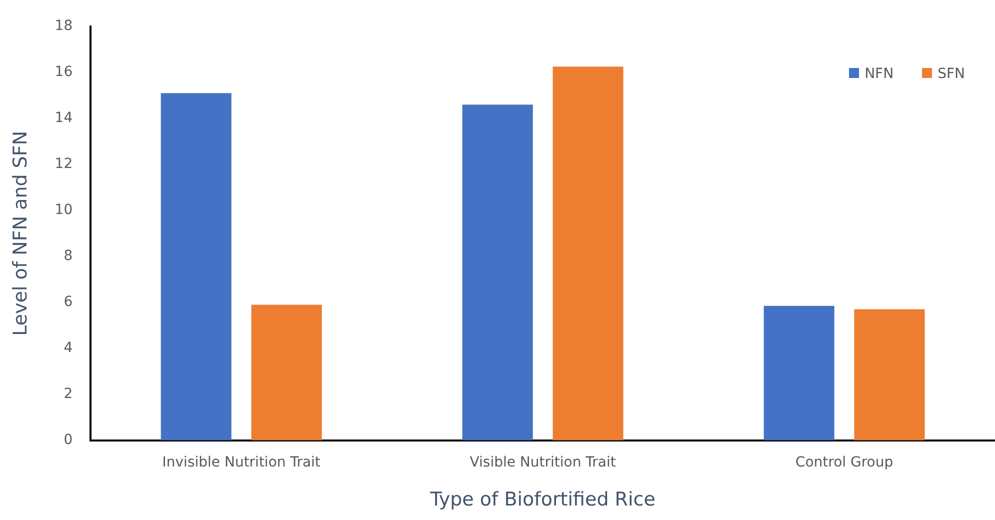 The height and width of the screenshot is (520, 995). What do you see at coordinates (63, 72) in the screenshot?
I see `y-tick-label: 16` at bounding box center [63, 72].